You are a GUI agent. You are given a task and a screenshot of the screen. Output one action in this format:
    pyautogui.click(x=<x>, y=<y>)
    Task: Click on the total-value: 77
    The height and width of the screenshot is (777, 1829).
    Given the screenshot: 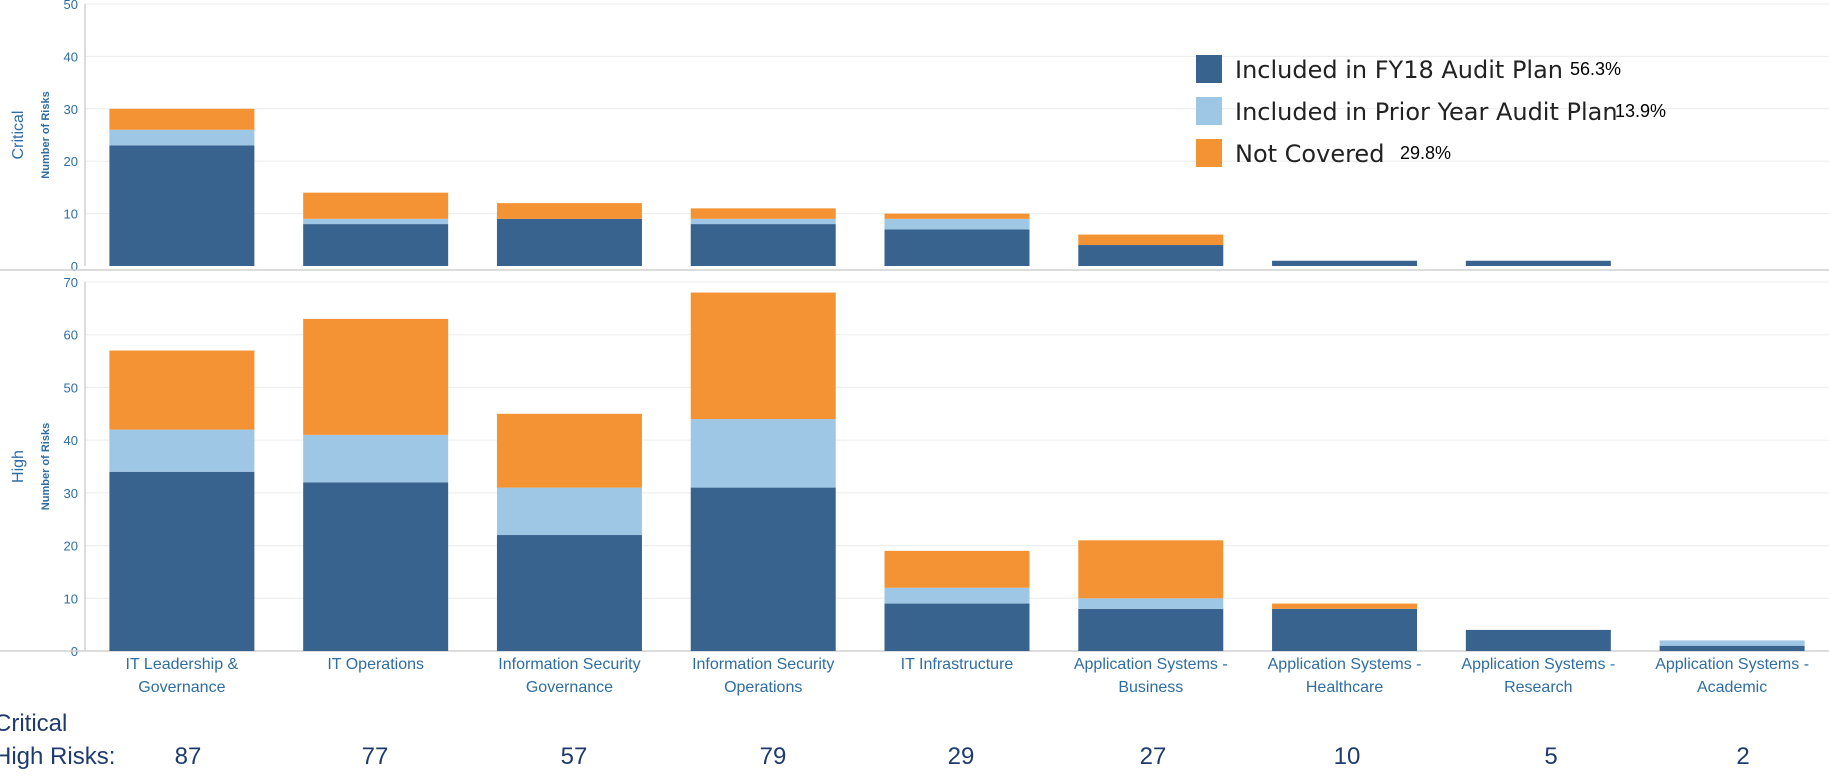 What is the action you would take?
    pyautogui.click(x=375, y=756)
    